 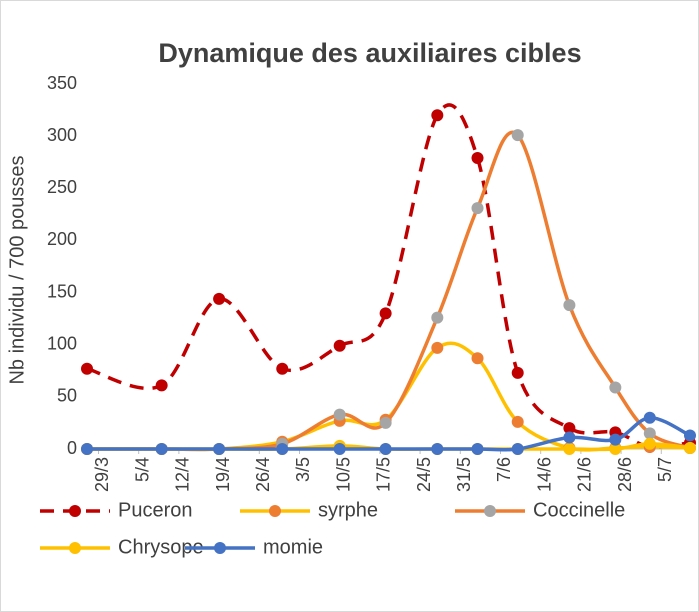 I want to click on x-tick-label: 5/4, so click(x=142, y=469).